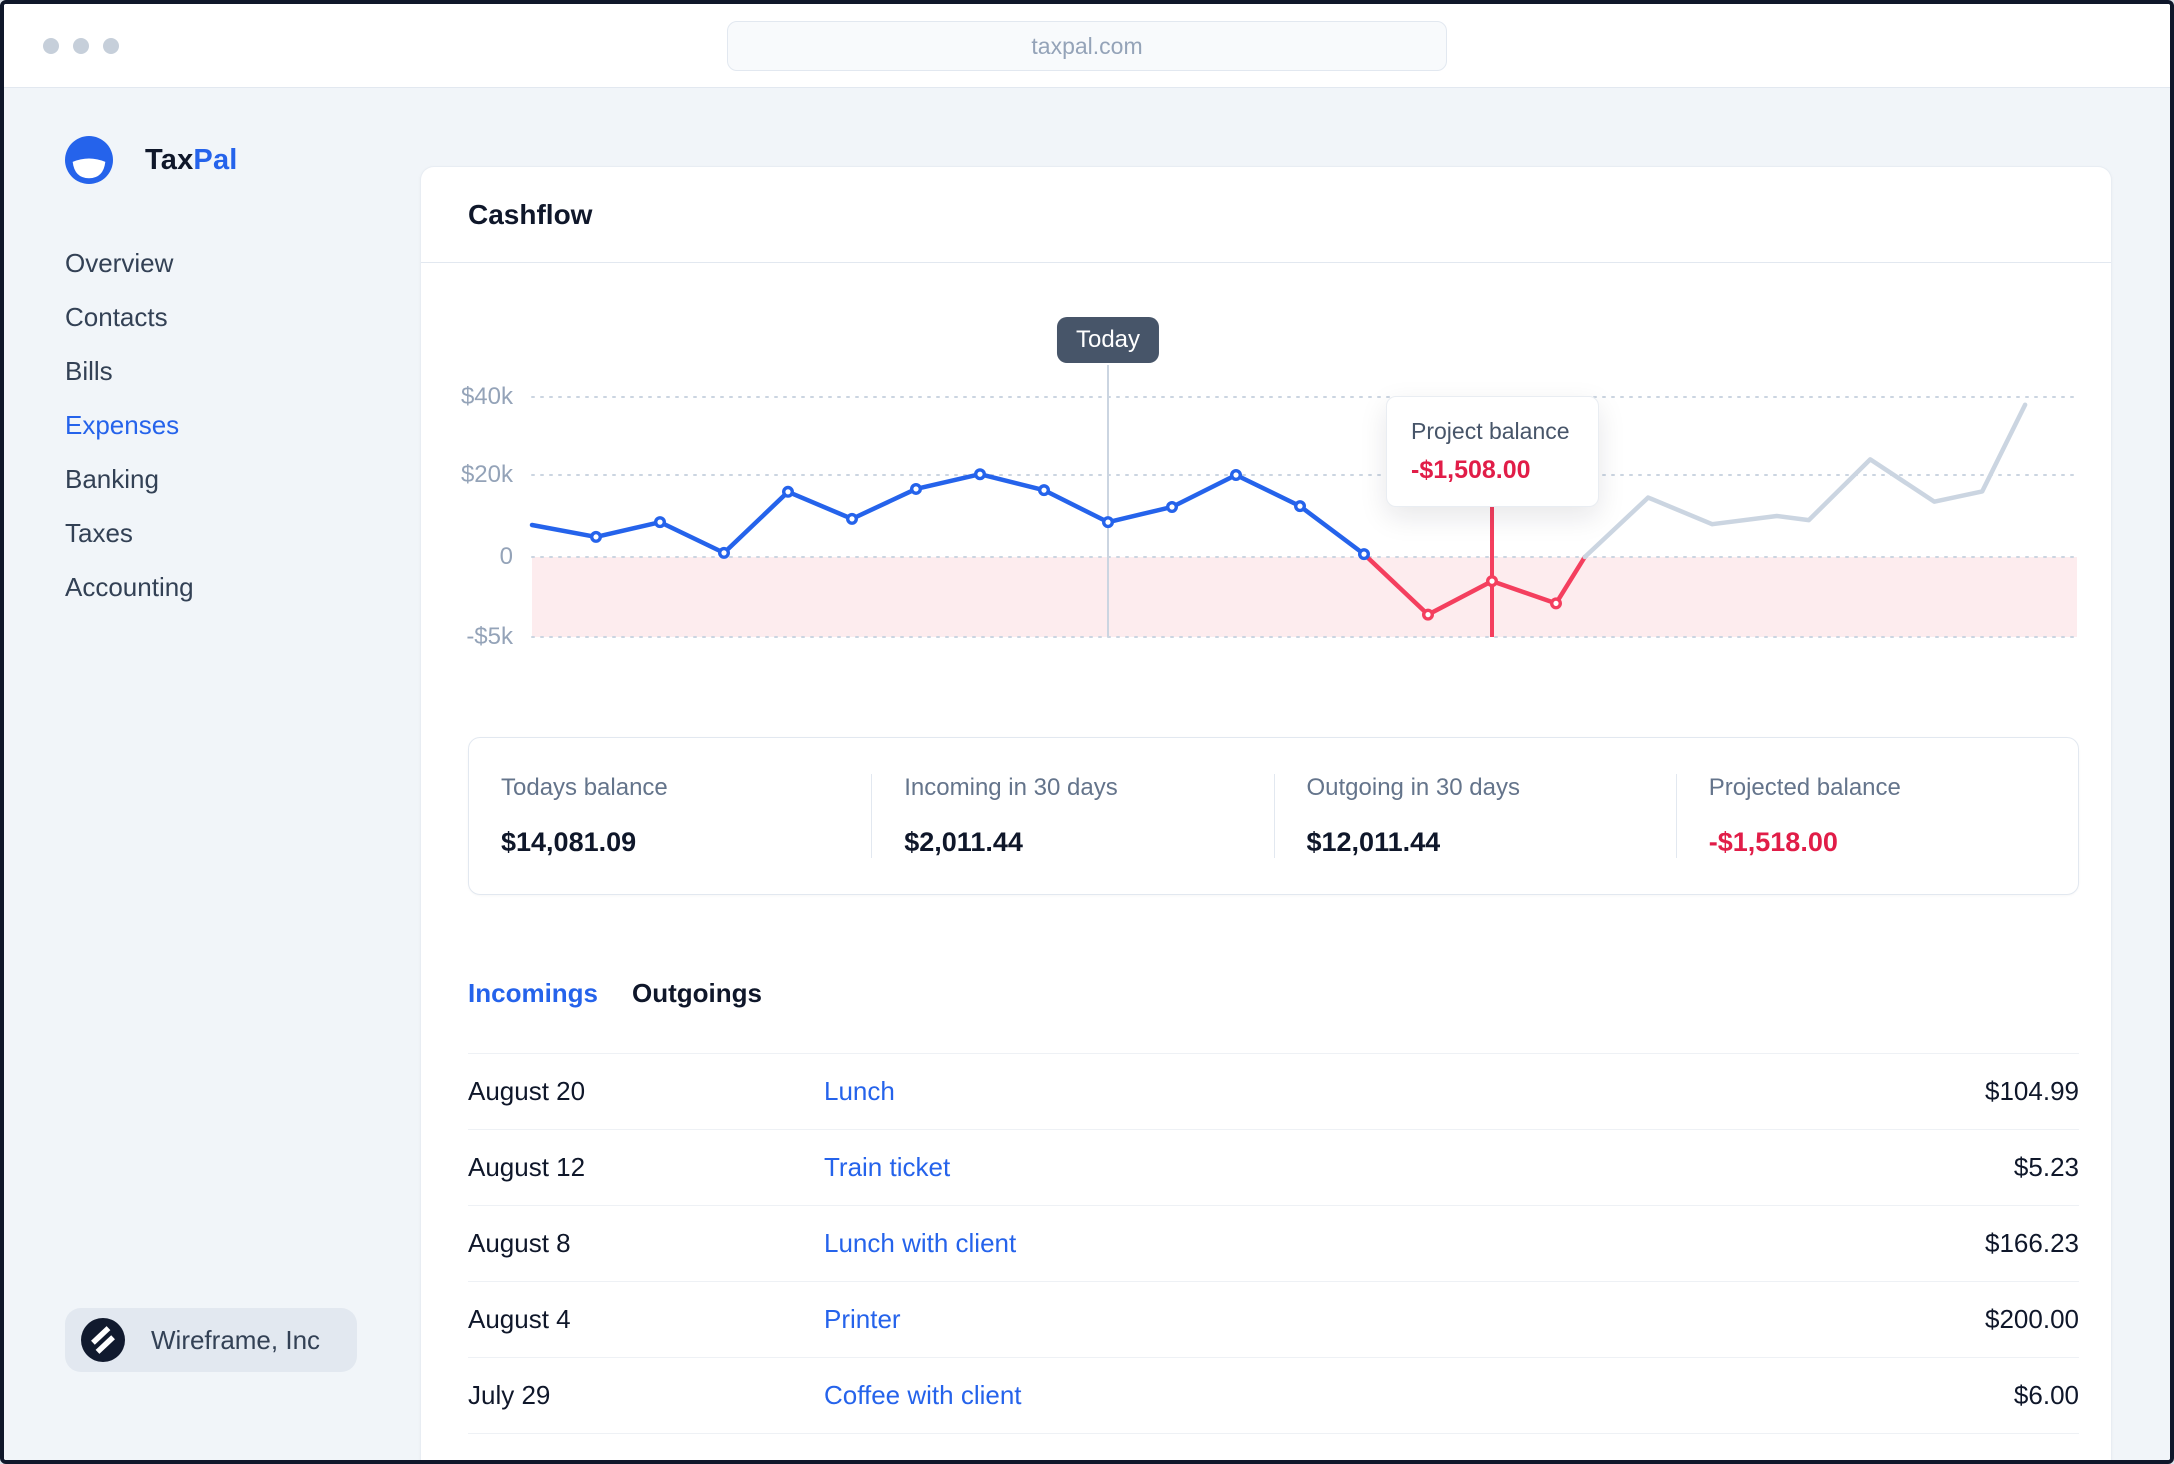 The height and width of the screenshot is (1464, 2174). I want to click on summary-value: $2,011.44, so click(963, 842).